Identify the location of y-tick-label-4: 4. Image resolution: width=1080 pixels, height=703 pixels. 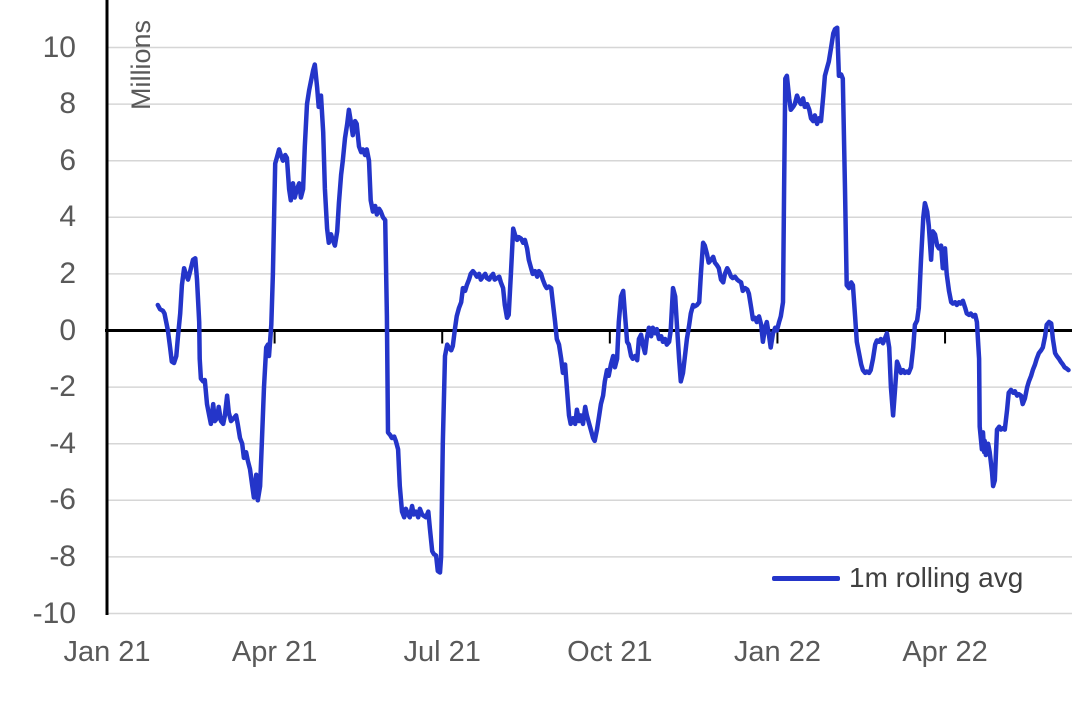
(67, 217).